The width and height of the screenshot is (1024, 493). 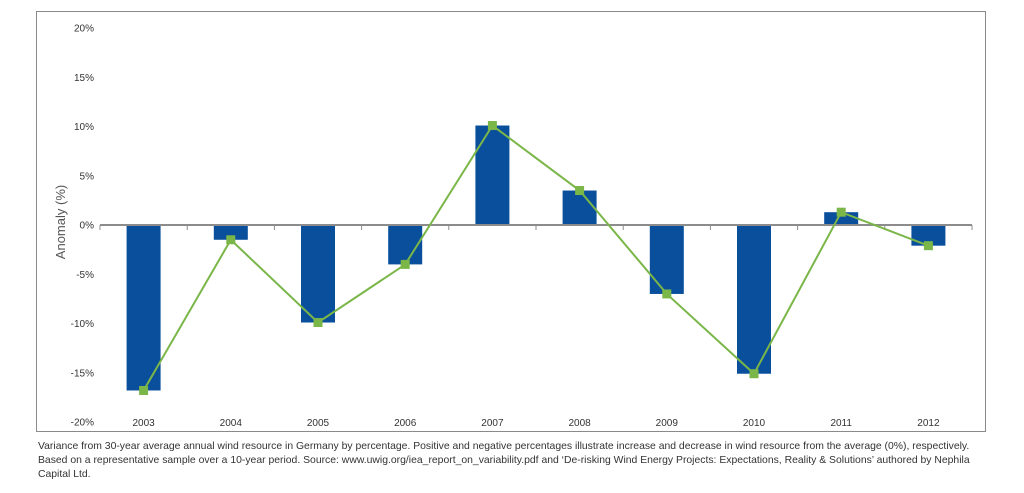 I want to click on x-tick-label: 2007, so click(x=492, y=423).